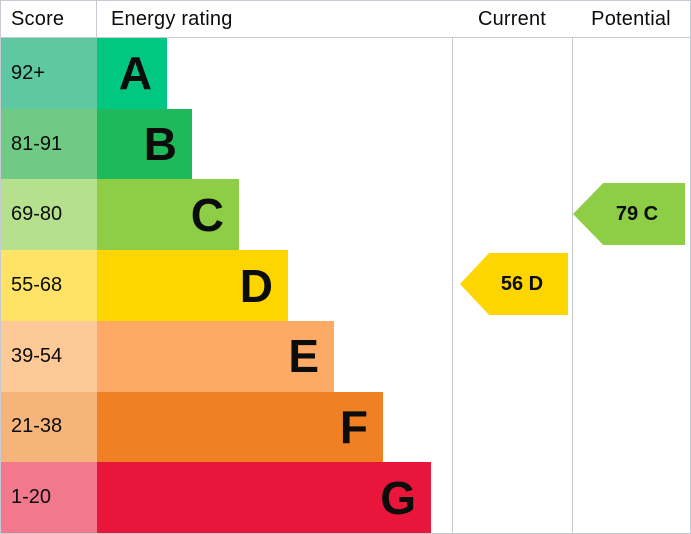 This screenshot has width=691, height=534. What do you see at coordinates (49, 427) in the screenshot?
I see `band-score-range: 21-38` at bounding box center [49, 427].